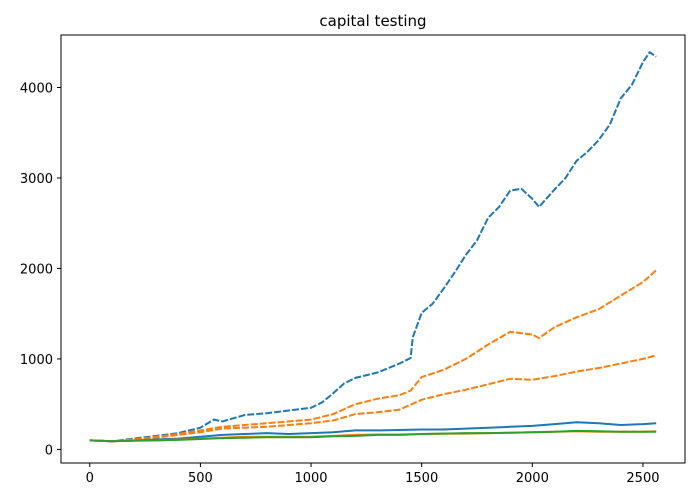 Image resolution: width=700 pixels, height=500 pixels. I want to click on x-tick-label: 2000, so click(532, 478).